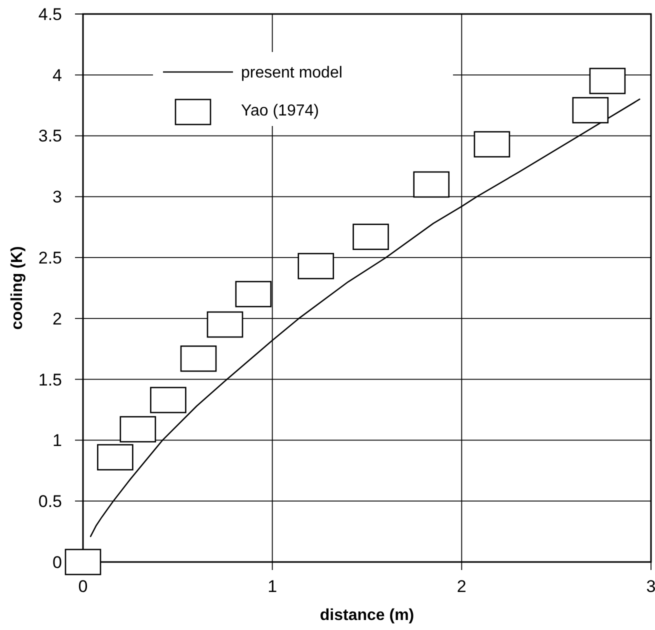  What do you see at coordinates (461, 586) in the screenshot?
I see `x-tick-label: 2` at bounding box center [461, 586].